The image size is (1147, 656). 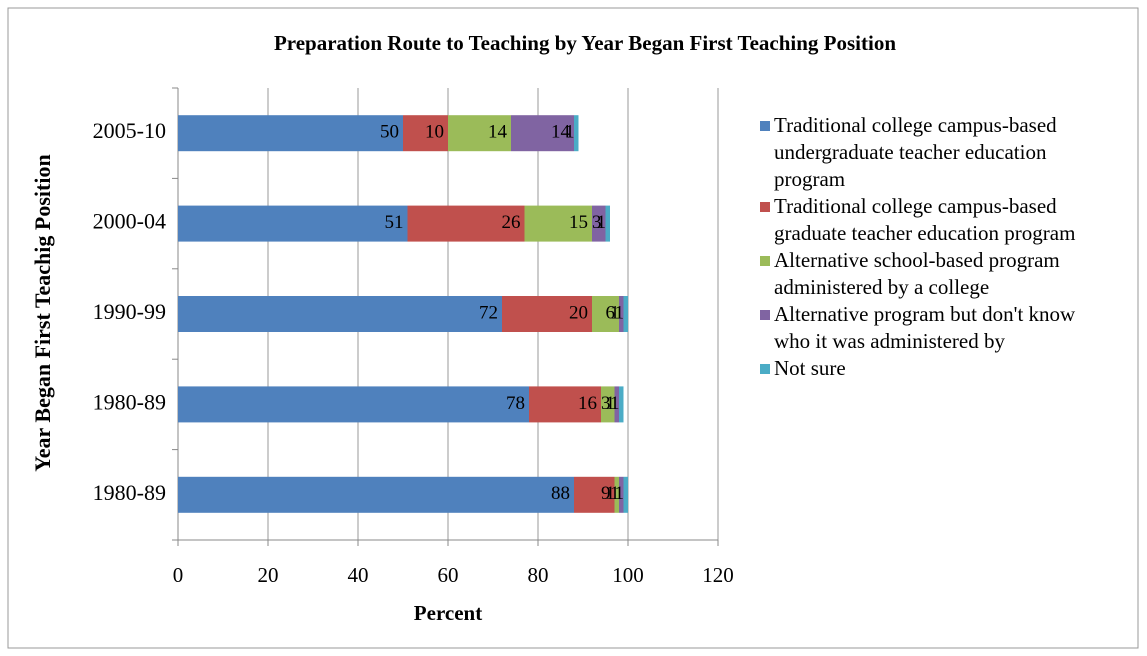 I want to click on data-label: 10, so click(x=434, y=132).